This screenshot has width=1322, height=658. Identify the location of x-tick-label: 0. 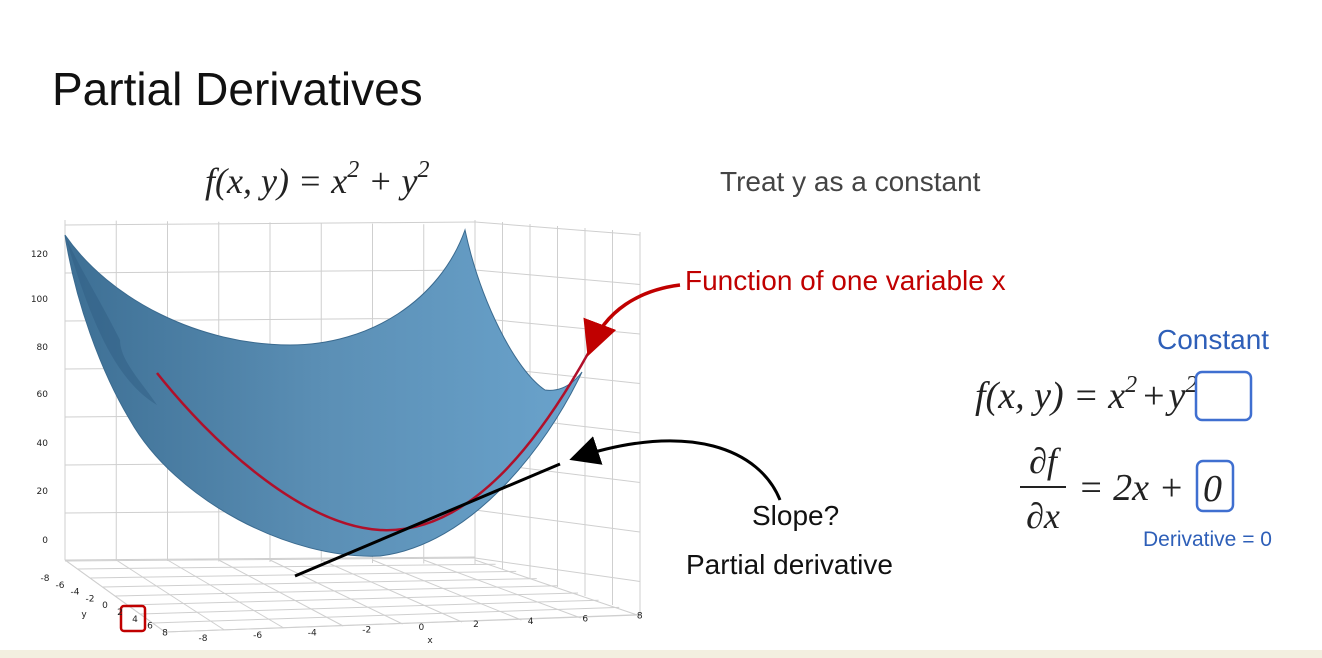
(422, 628).